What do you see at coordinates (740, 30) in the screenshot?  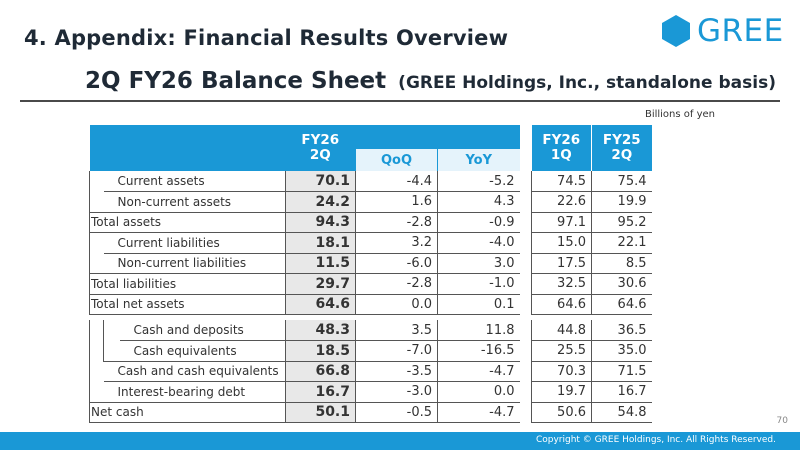 I see `logo-text: GREE` at bounding box center [740, 30].